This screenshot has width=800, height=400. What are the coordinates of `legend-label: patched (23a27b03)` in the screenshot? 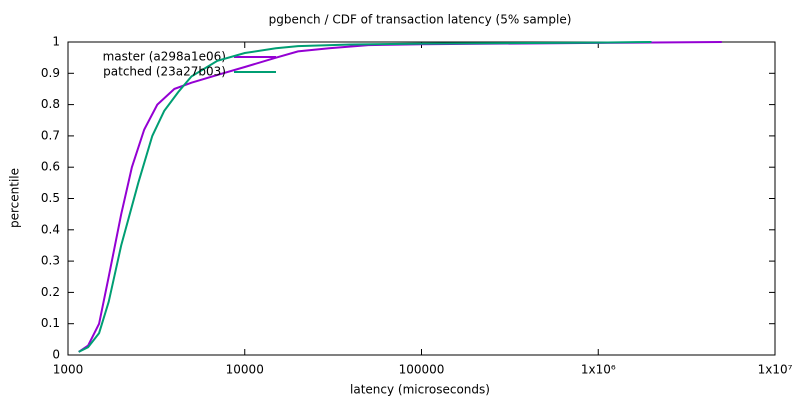 It's located at (164, 72).